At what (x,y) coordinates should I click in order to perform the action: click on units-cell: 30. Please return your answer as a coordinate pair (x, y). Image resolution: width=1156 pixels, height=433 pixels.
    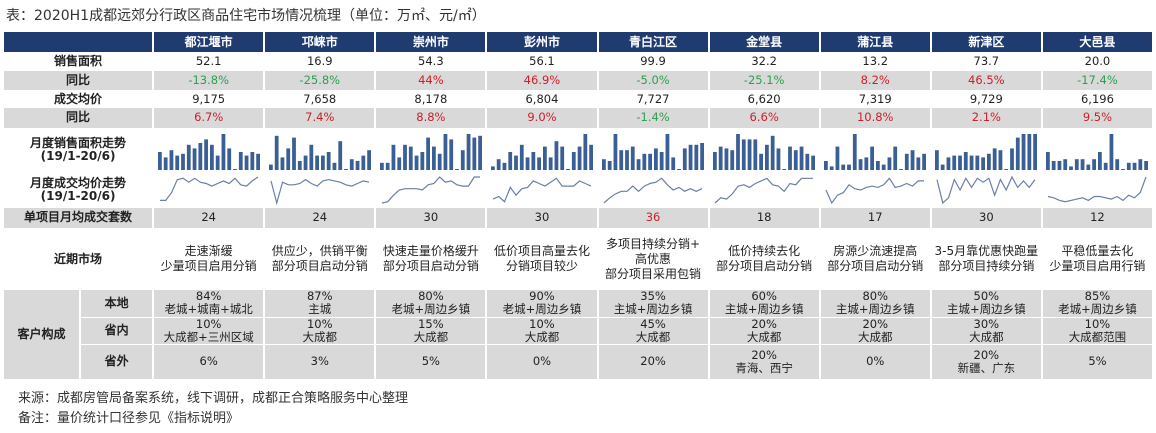
    Looking at the image, I should click on (431, 218).